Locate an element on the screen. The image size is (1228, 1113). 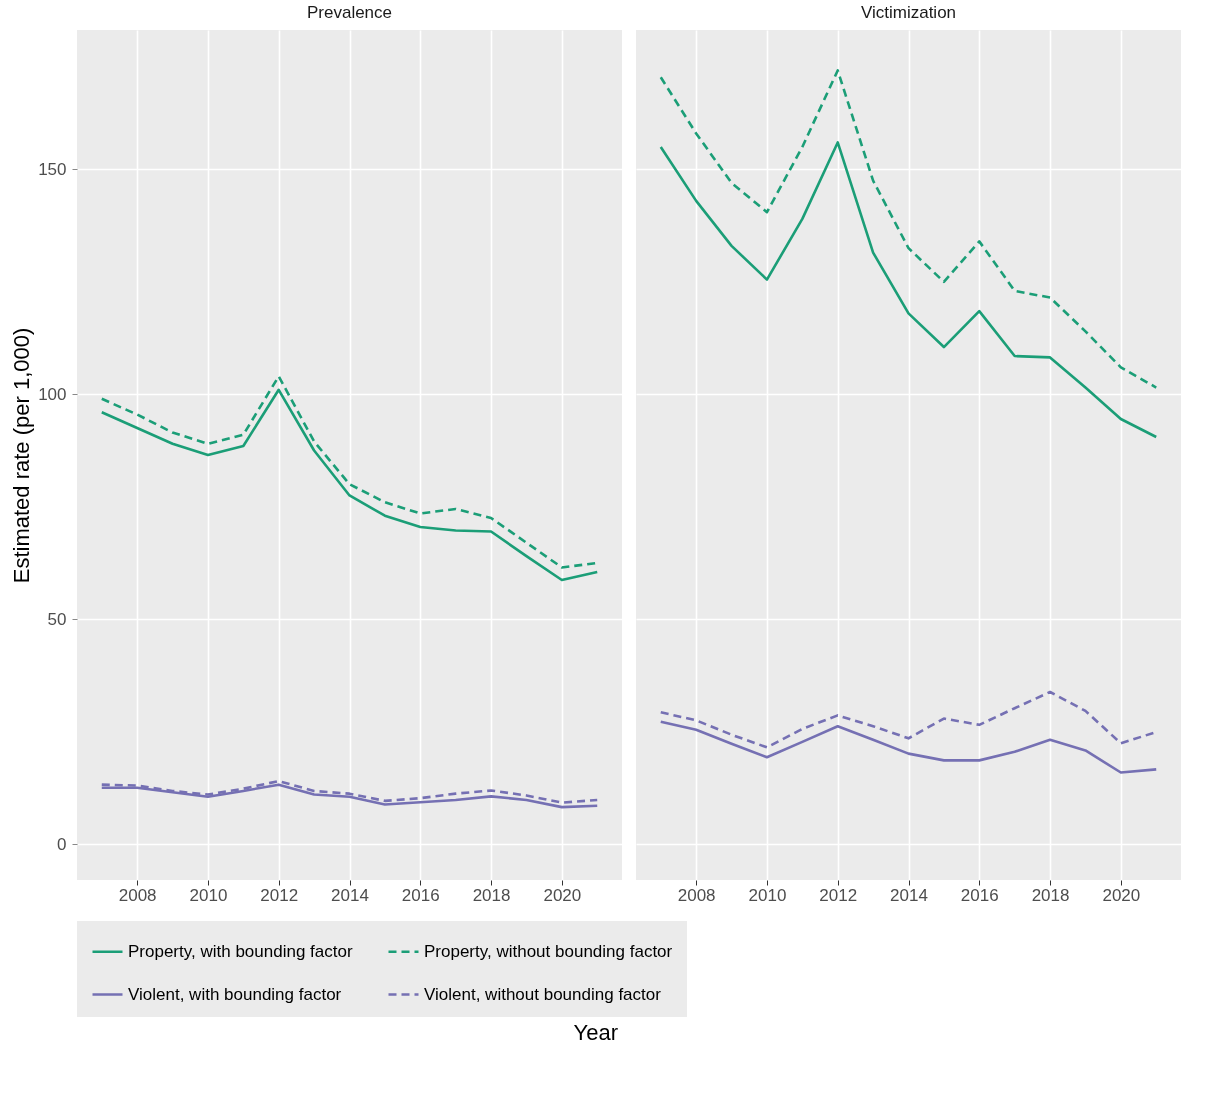
y-tick-label: 0 is located at coordinates (62, 844).